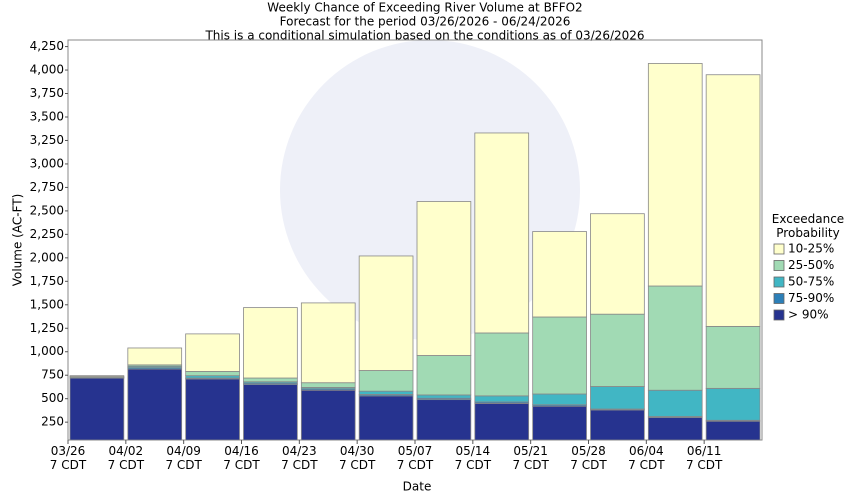 This screenshot has width=850, height=500. Describe the element at coordinates (417, 487) in the screenshot. I see `x-axis-label: Date` at that location.